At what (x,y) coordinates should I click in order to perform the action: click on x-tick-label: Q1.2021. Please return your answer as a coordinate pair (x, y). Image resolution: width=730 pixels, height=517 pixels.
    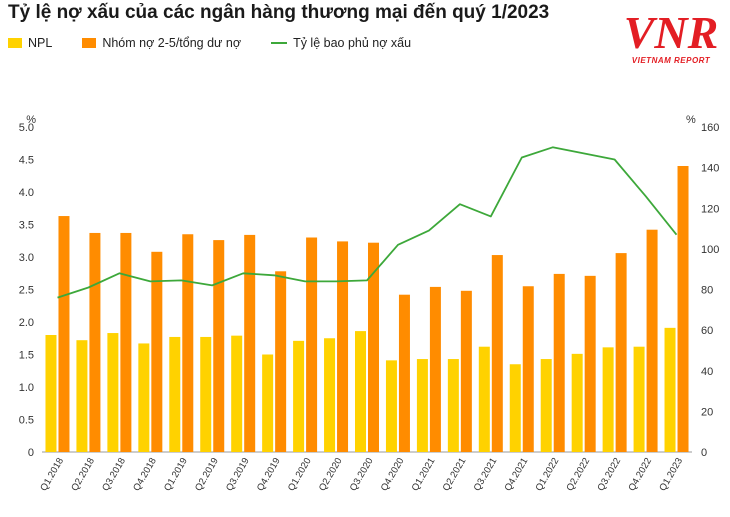
    Looking at the image, I should click on (424, 474).